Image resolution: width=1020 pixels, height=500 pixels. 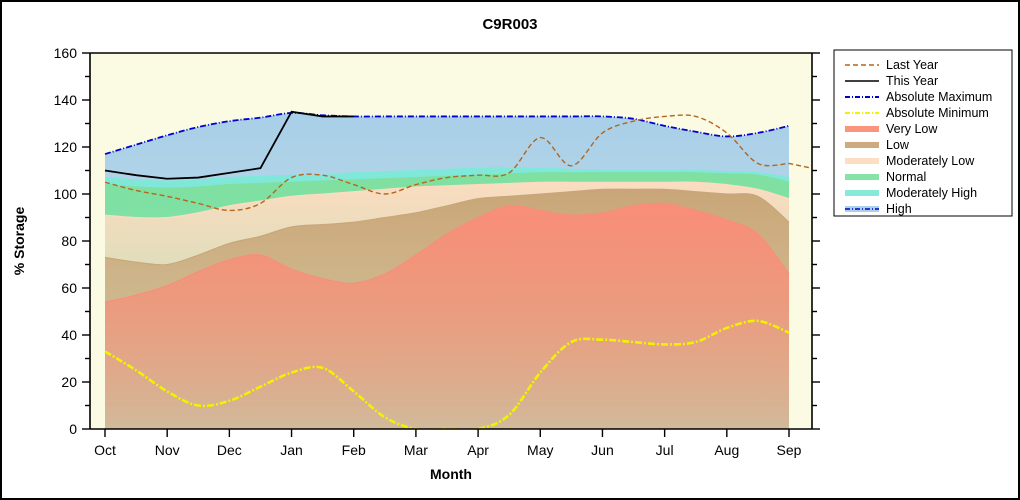 I want to click on legend-item-moderately-high: Moderately High, so click(x=911, y=193).